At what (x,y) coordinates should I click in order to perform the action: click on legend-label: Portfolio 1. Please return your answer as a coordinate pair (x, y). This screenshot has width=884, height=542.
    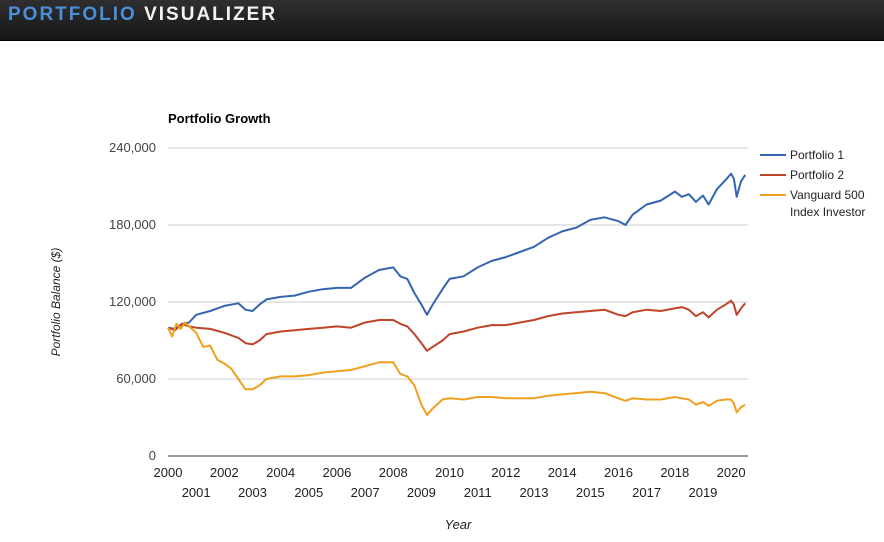
    Looking at the image, I should click on (817, 155).